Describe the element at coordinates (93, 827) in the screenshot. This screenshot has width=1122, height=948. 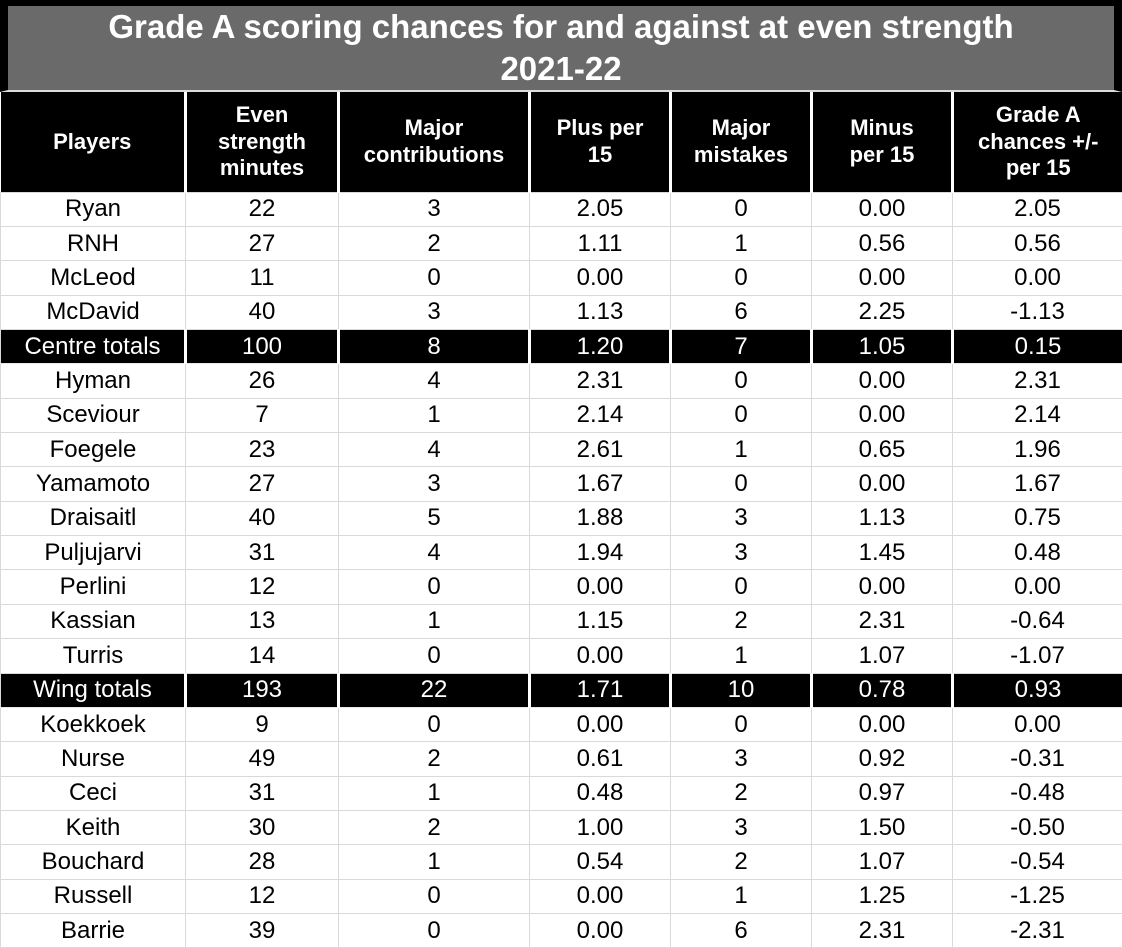
I see `player-name-cell: Keith` at that location.